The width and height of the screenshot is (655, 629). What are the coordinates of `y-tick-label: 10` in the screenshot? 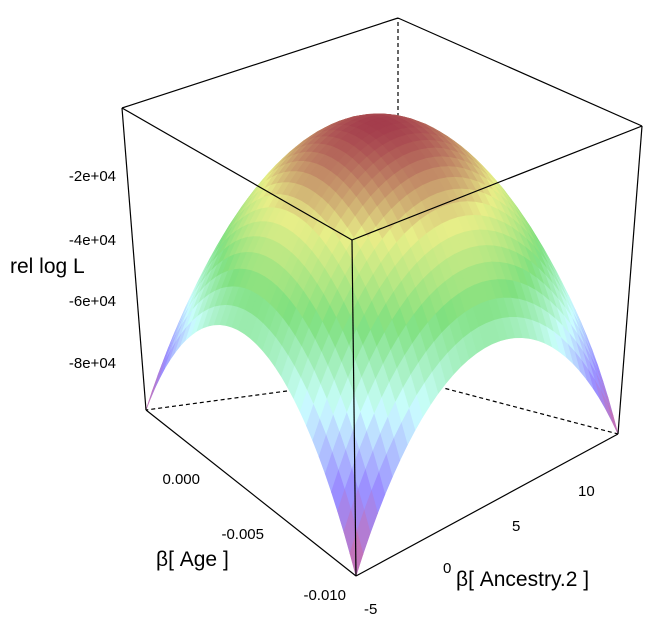 It's located at (586, 491).